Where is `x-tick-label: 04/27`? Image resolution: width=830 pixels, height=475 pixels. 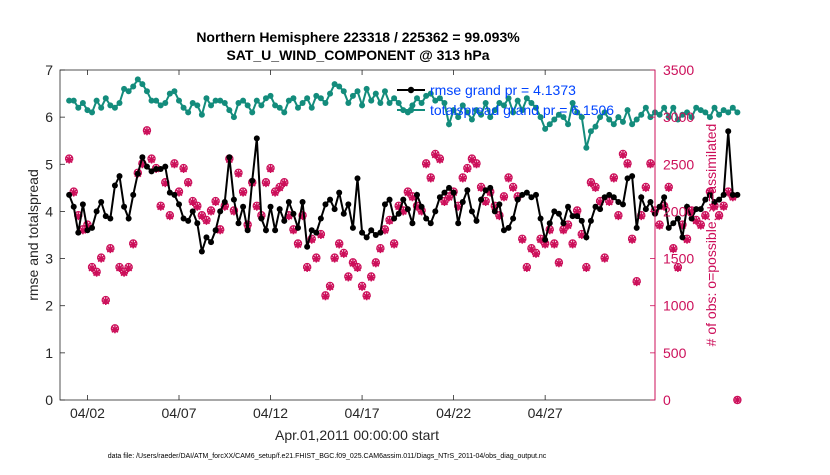 x-tick-label: 04/27 is located at coordinates (545, 413).